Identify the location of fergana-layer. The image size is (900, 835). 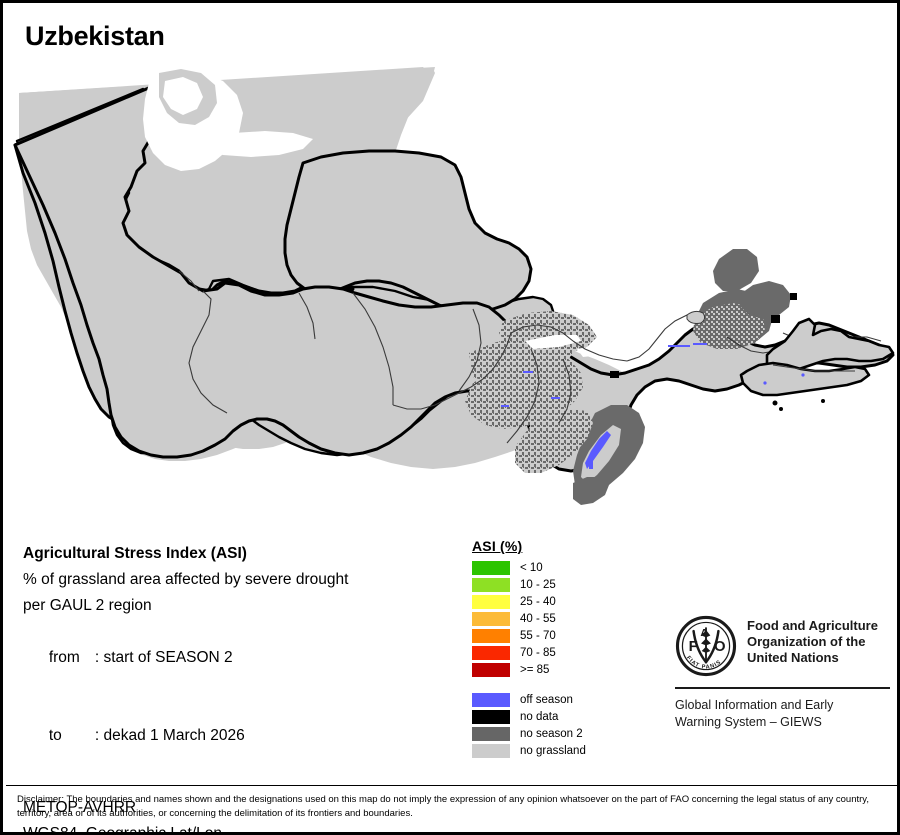
(817, 364).